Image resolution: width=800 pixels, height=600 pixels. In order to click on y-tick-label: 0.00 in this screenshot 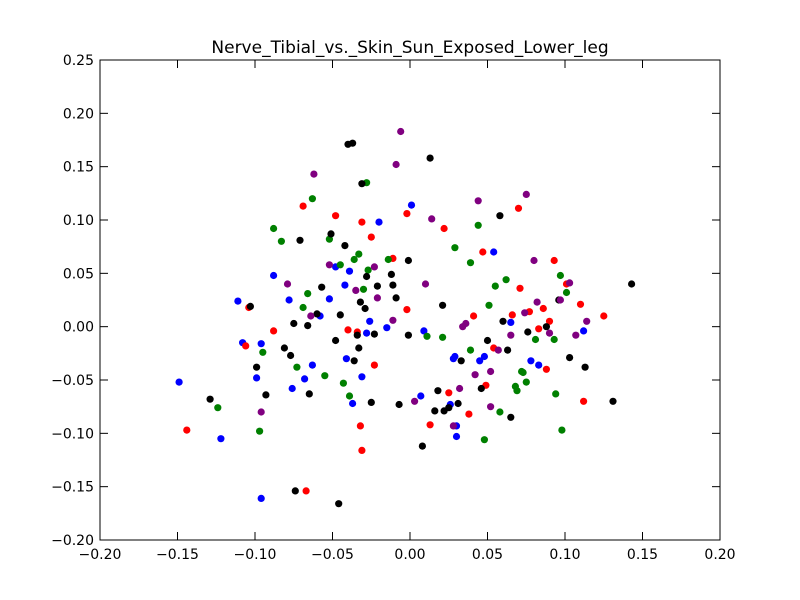, I will do `click(78, 328)`.